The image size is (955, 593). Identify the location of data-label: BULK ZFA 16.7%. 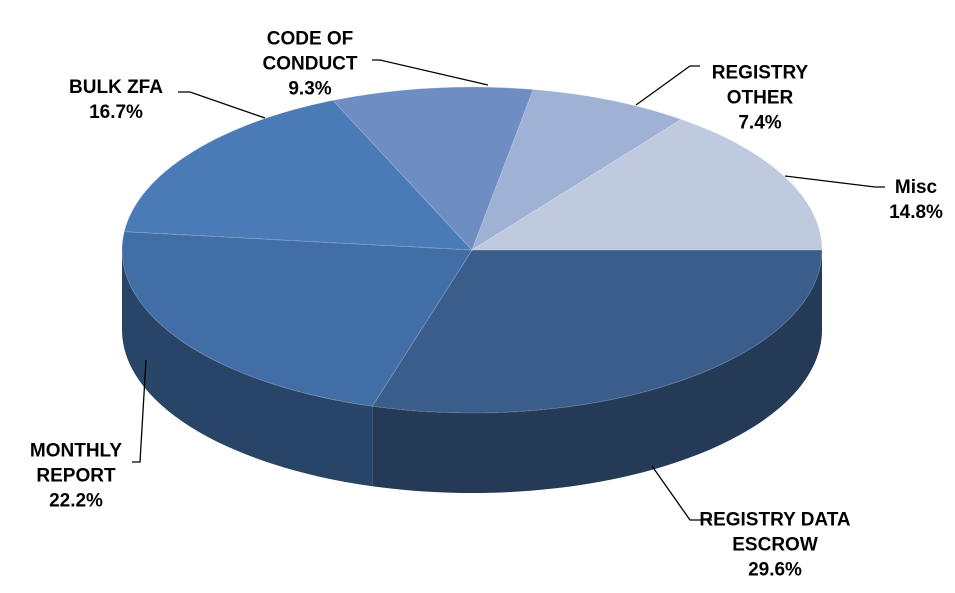
(116, 100).